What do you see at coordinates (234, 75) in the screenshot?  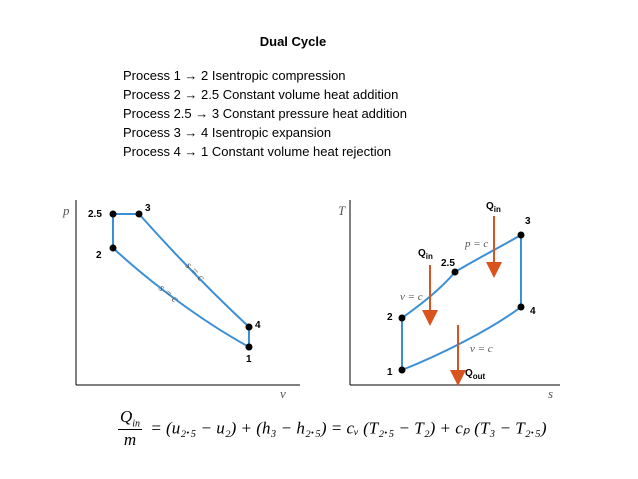 I see `process-item: Process 1 → 2 Isentropic compression` at bounding box center [234, 75].